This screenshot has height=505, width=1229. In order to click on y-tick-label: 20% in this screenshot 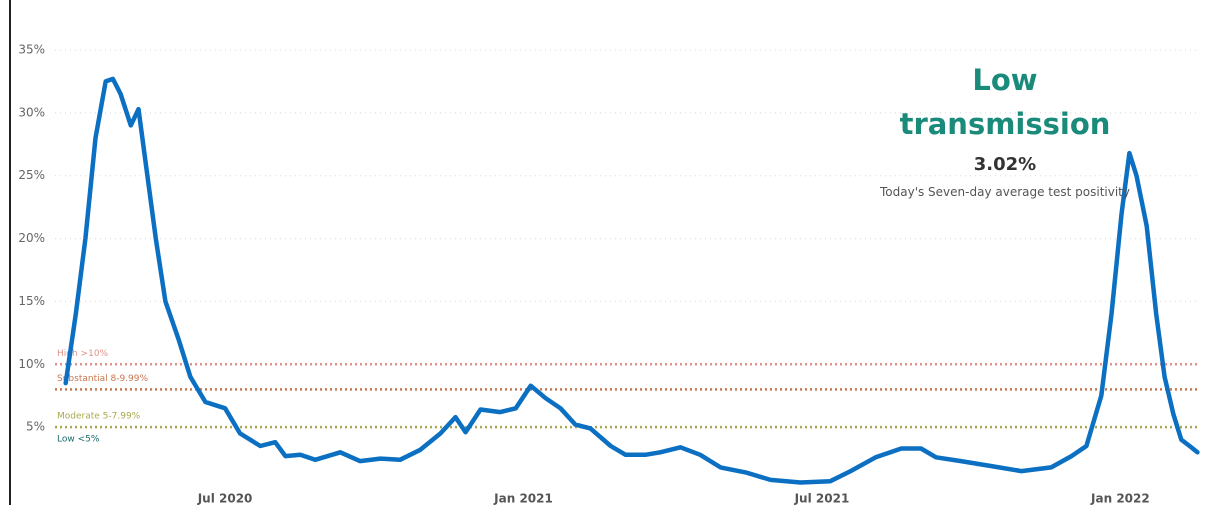, I will do `click(31, 238)`.